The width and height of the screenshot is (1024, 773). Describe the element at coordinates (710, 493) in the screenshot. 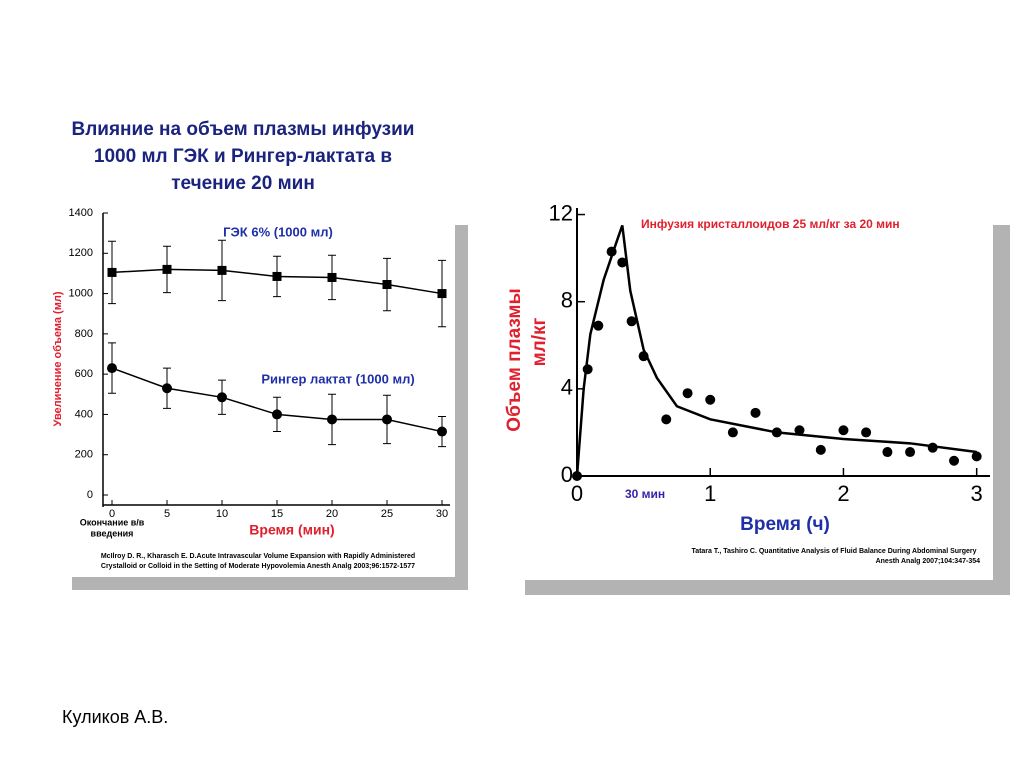

I see `x-tick-label: 1` at that location.